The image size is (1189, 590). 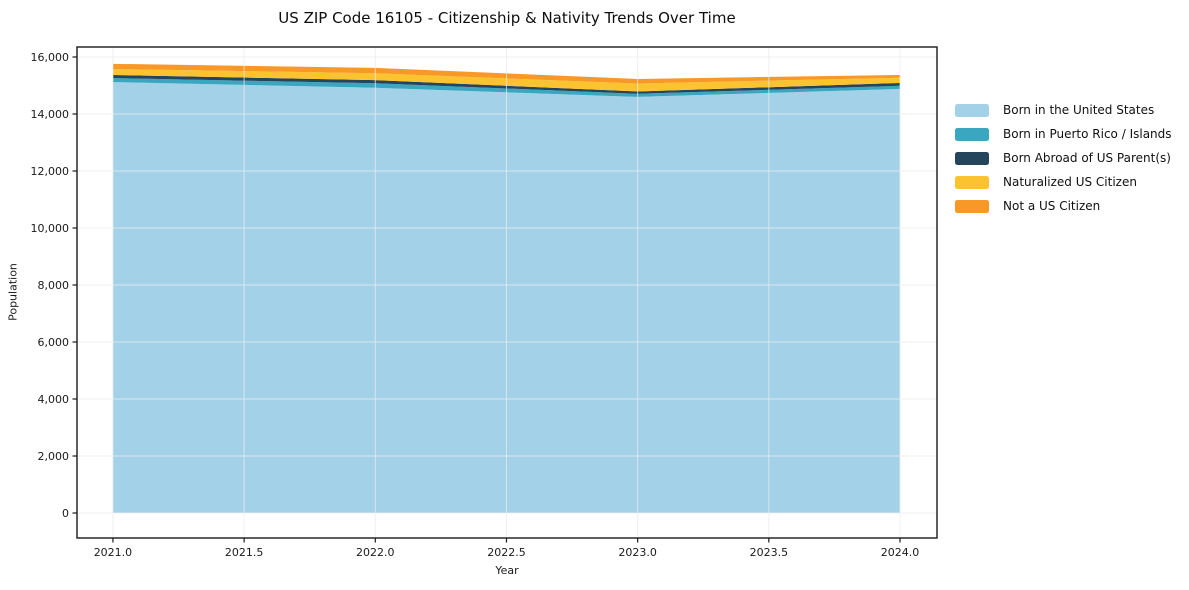 What do you see at coordinates (113, 552) in the screenshot?
I see `x-tick-label: 2021.0` at bounding box center [113, 552].